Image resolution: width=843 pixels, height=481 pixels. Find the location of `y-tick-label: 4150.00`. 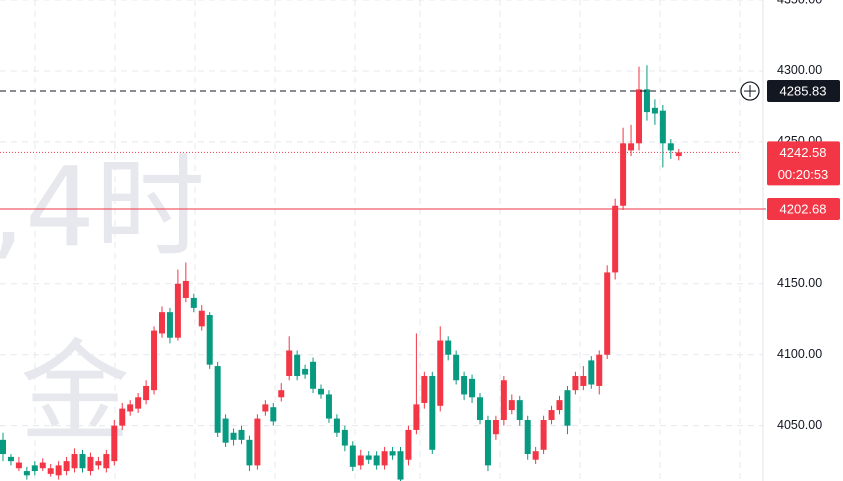

y-tick-label: 4150.00 is located at coordinates (799, 283).